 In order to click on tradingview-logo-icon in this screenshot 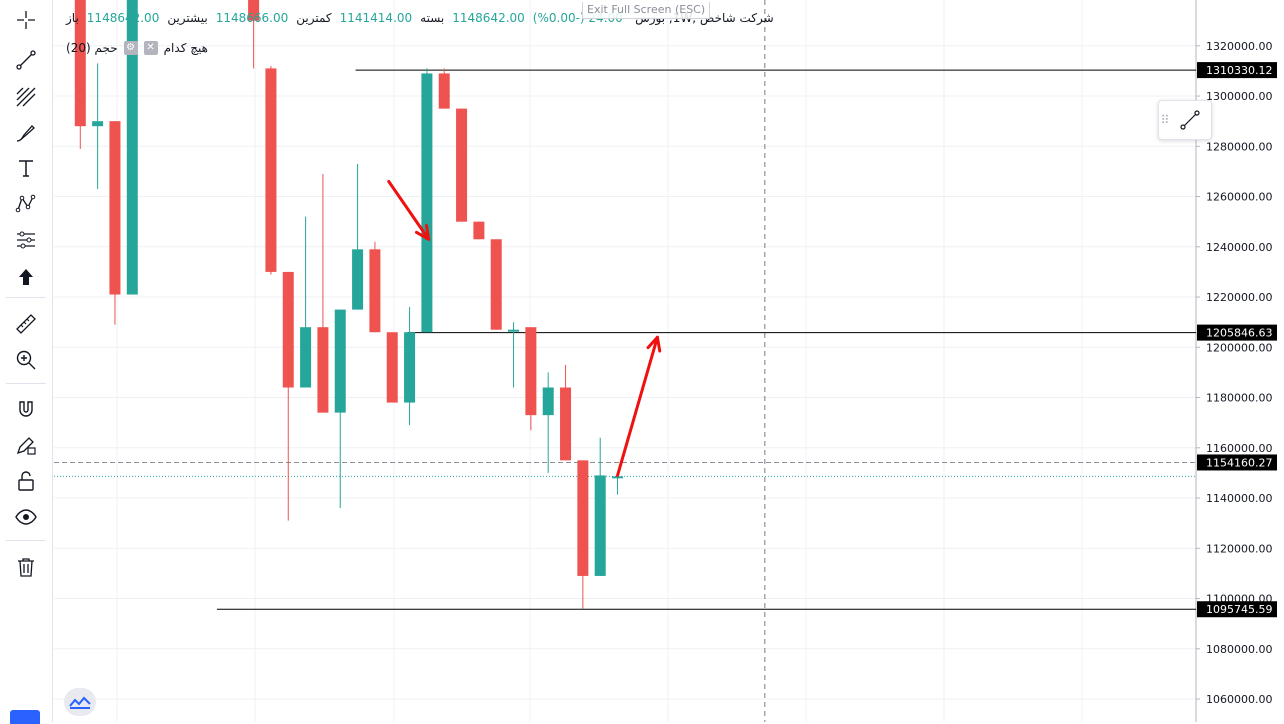, I will do `click(80, 702)`.